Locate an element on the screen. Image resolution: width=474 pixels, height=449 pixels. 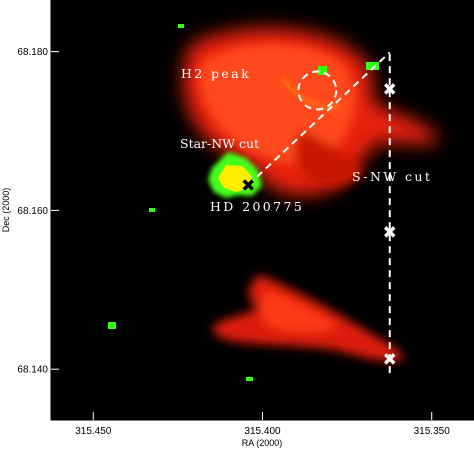
y-tick-label: 68.160 is located at coordinates (32, 211).